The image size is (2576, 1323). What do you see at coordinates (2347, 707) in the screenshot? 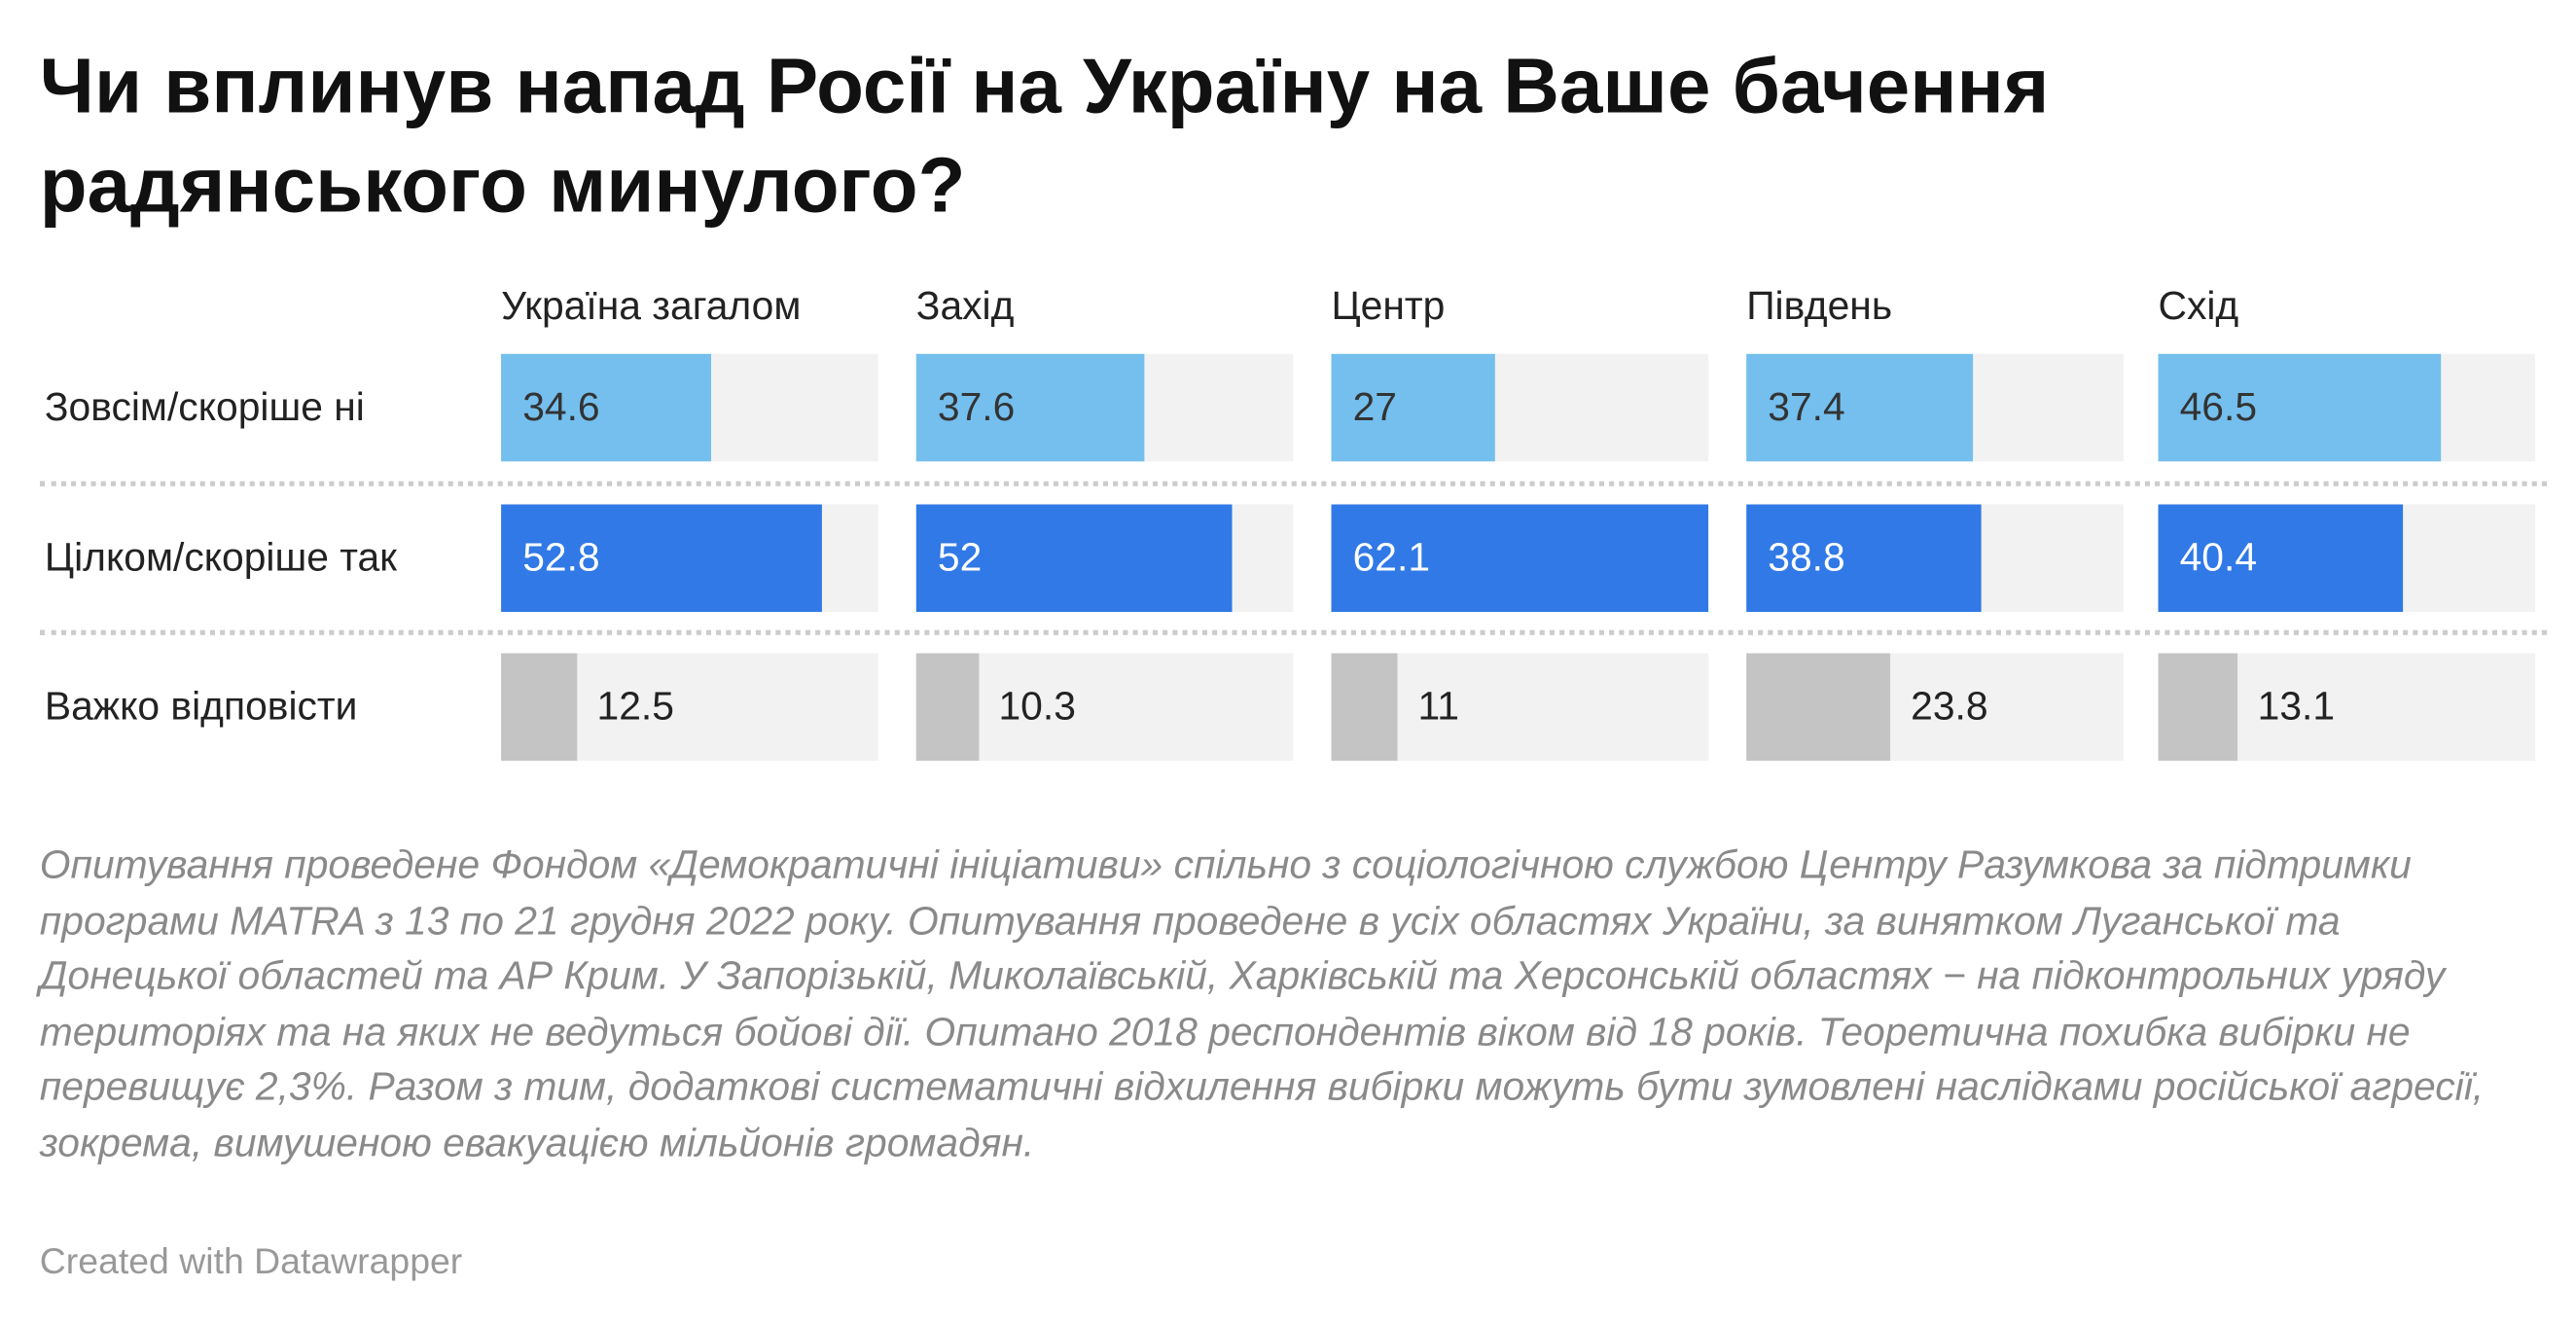
I see `bar-track: 13.1` at bounding box center [2347, 707].